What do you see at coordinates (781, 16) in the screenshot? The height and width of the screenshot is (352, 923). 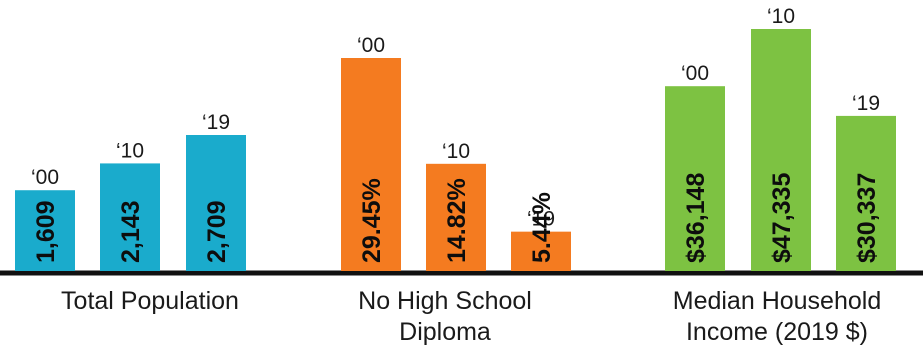 I see `median-household-income-2019-year-label-1: ‘10` at bounding box center [781, 16].